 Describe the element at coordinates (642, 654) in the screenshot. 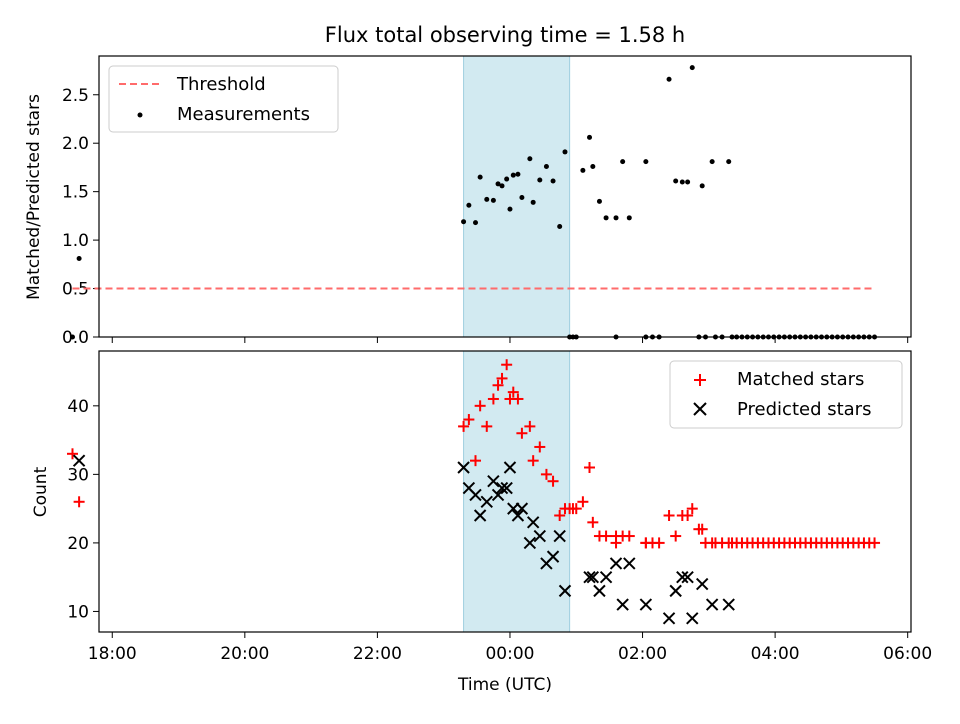

I see `x-tick-label: 02:00` at that location.